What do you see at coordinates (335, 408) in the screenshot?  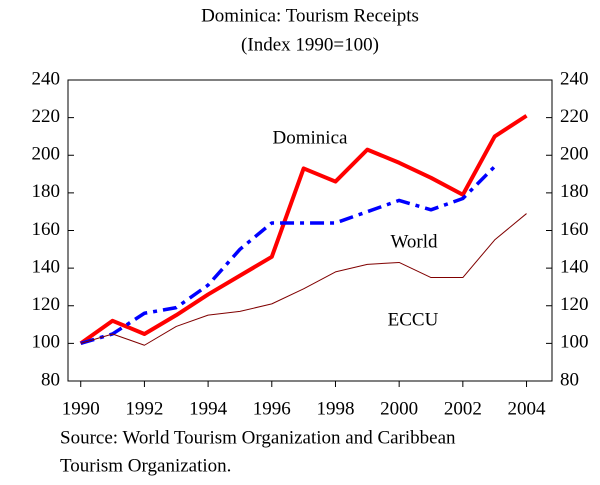 I see `x-tick-label: 1998` at bounding box center [335, 408].